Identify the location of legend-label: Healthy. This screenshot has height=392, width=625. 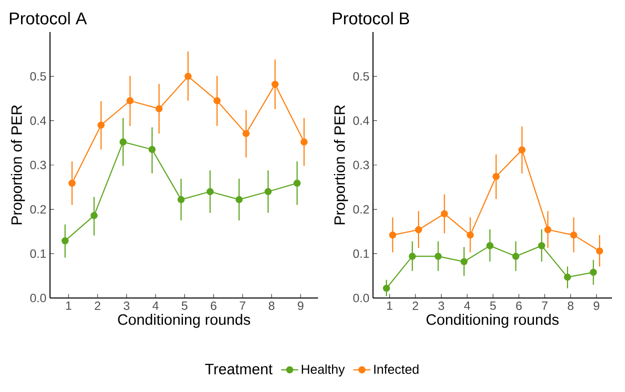
(323, 370).